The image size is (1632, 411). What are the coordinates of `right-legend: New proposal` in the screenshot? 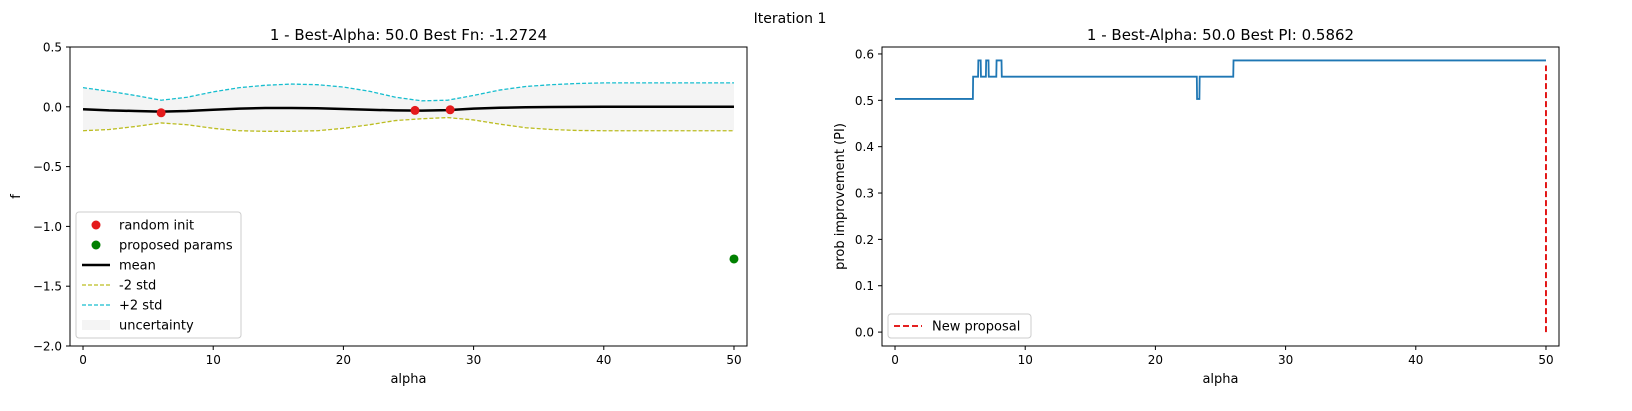 It's located at (959, 326).